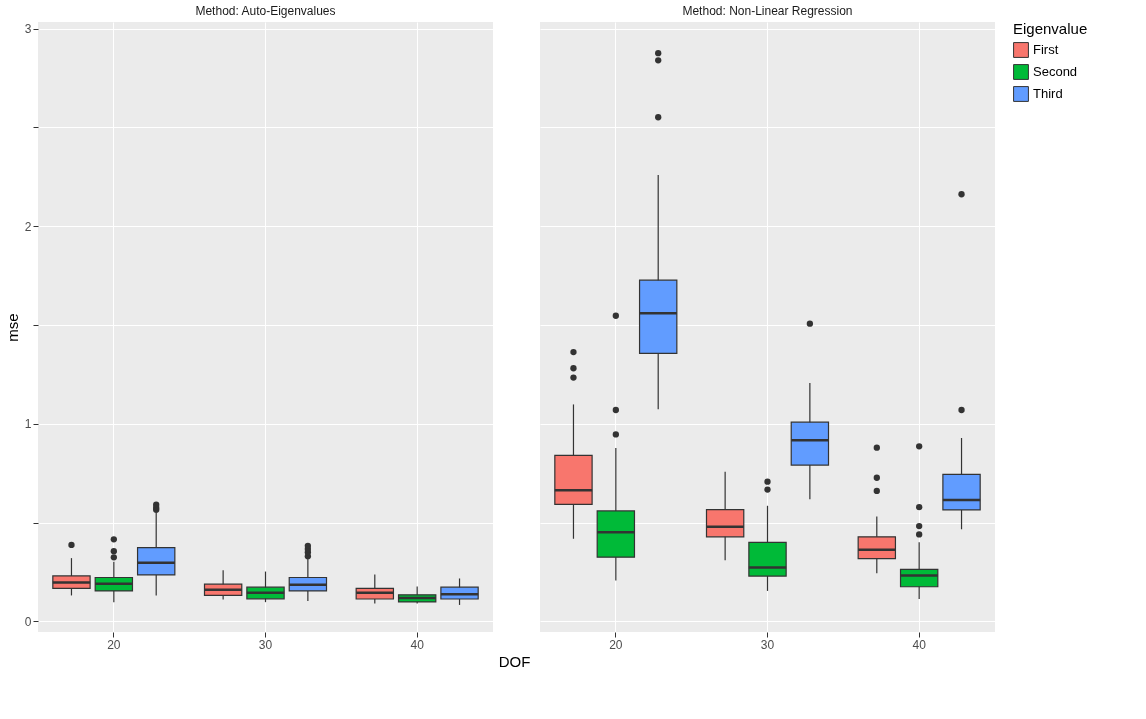  I want to click on y-tick-label: 3, so click(28, 29).